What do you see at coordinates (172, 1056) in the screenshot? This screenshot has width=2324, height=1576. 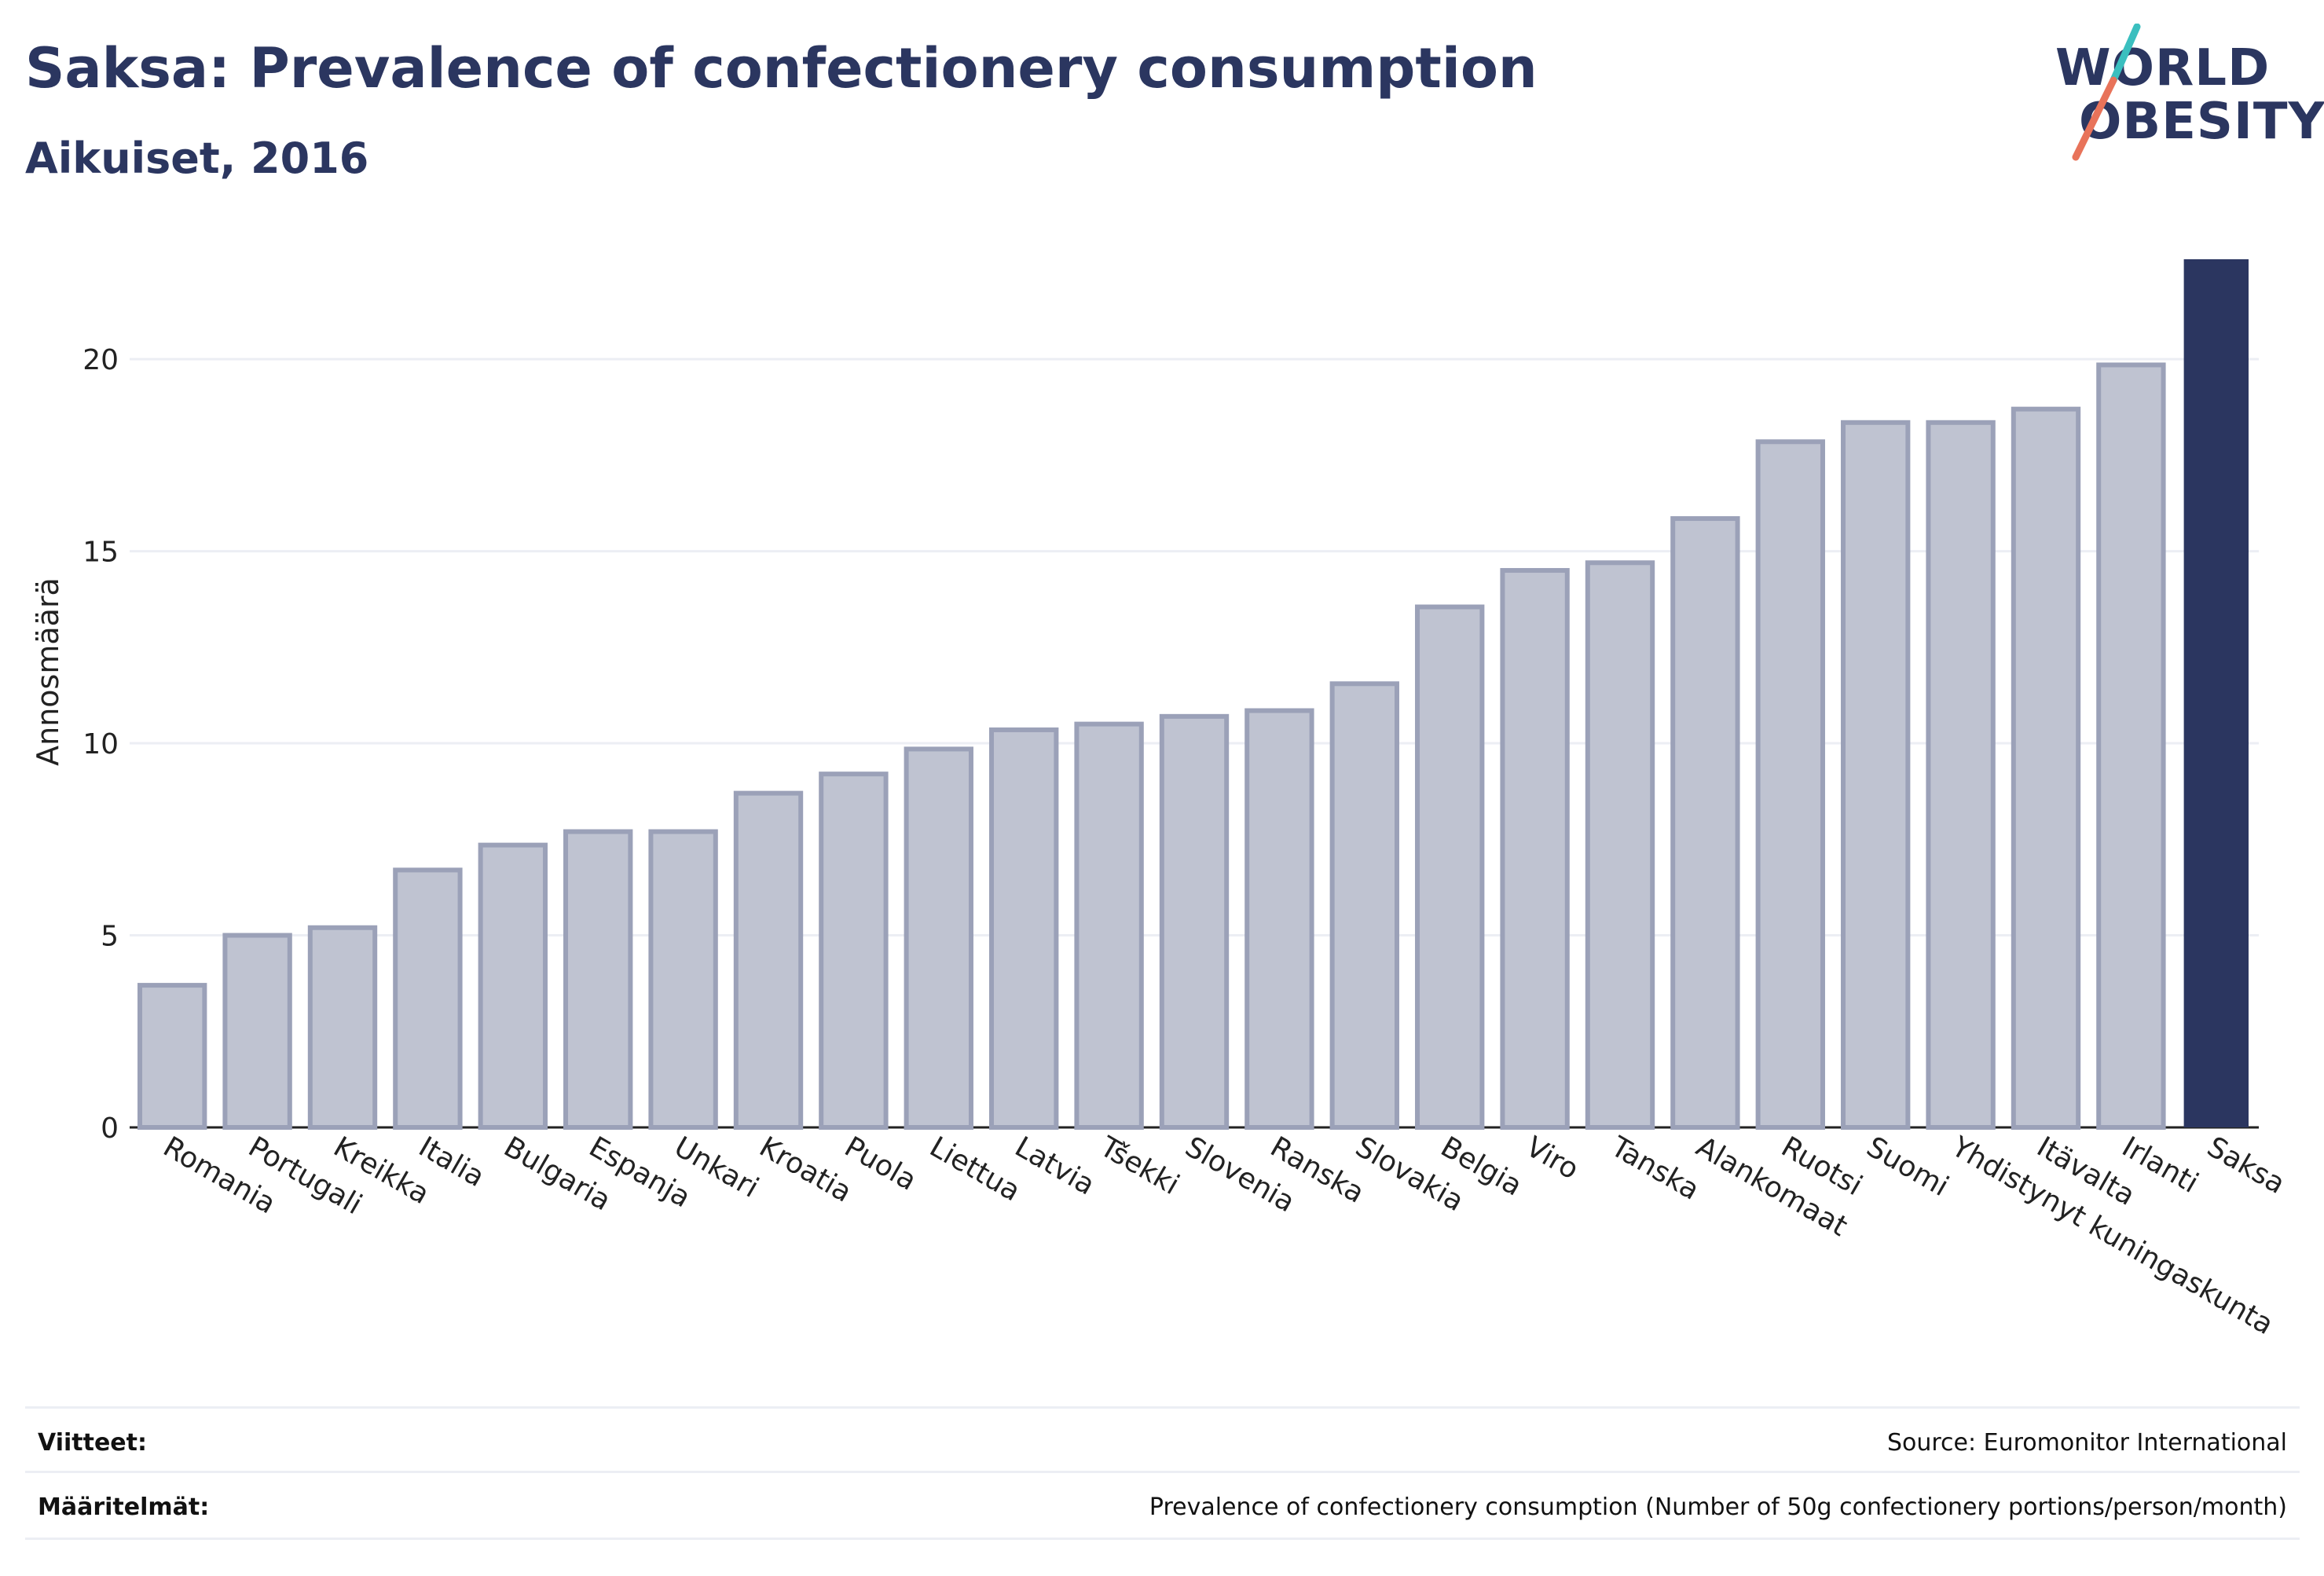 I see `bar-romania` at bounding box center [172, 1056].